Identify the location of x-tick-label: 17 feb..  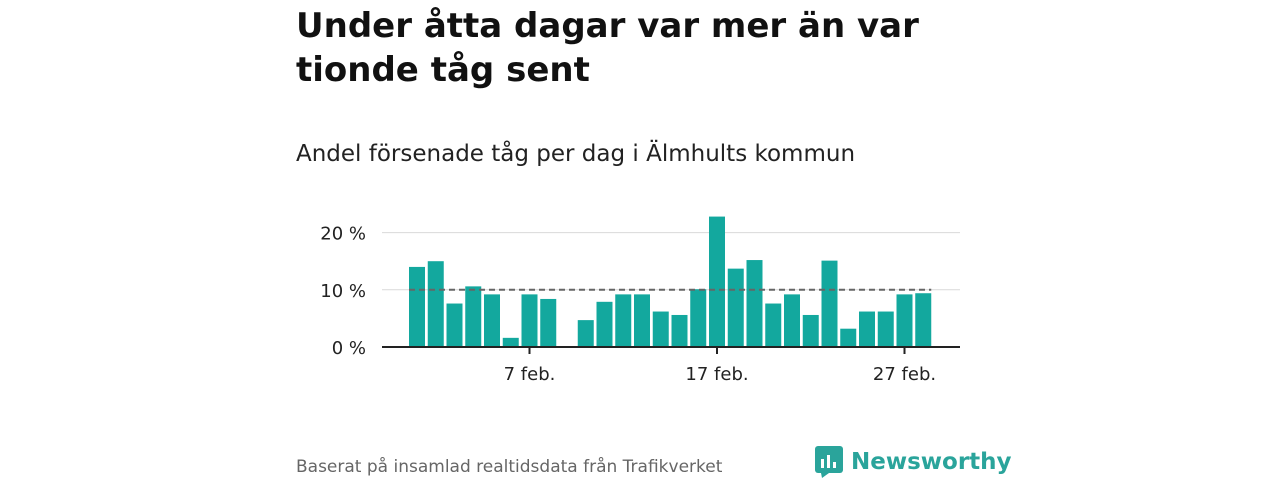
(716, 374).